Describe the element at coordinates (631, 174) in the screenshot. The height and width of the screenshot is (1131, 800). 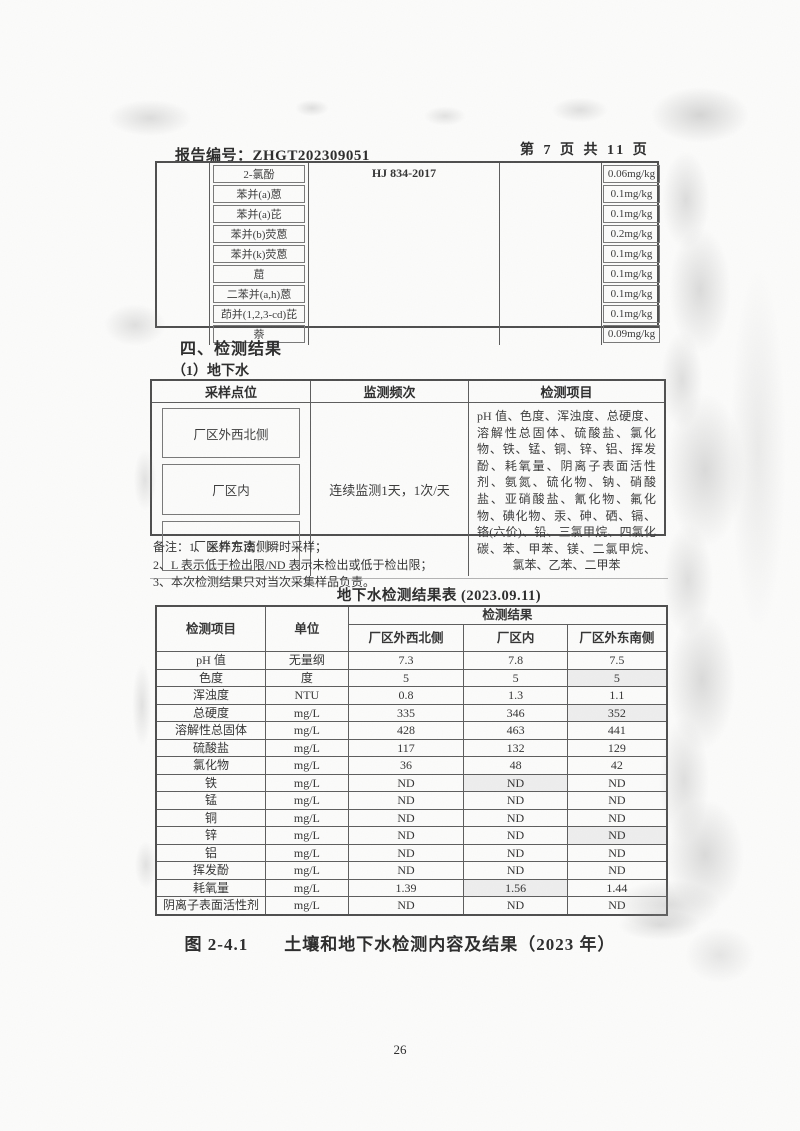
I see `compound-value-cell: 0.06mg/kg` at that location.